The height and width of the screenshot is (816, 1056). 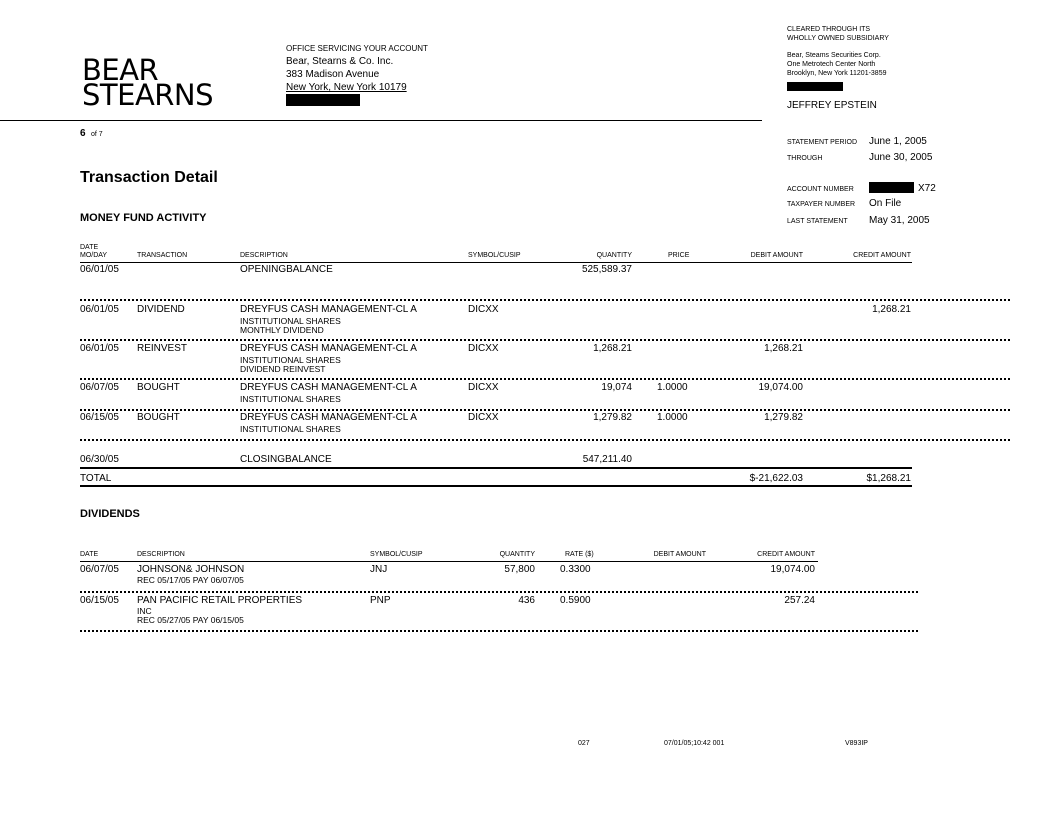 I want to click on row-description-detail: DIVIDEND REINVEST, so click(x=283, y=369).